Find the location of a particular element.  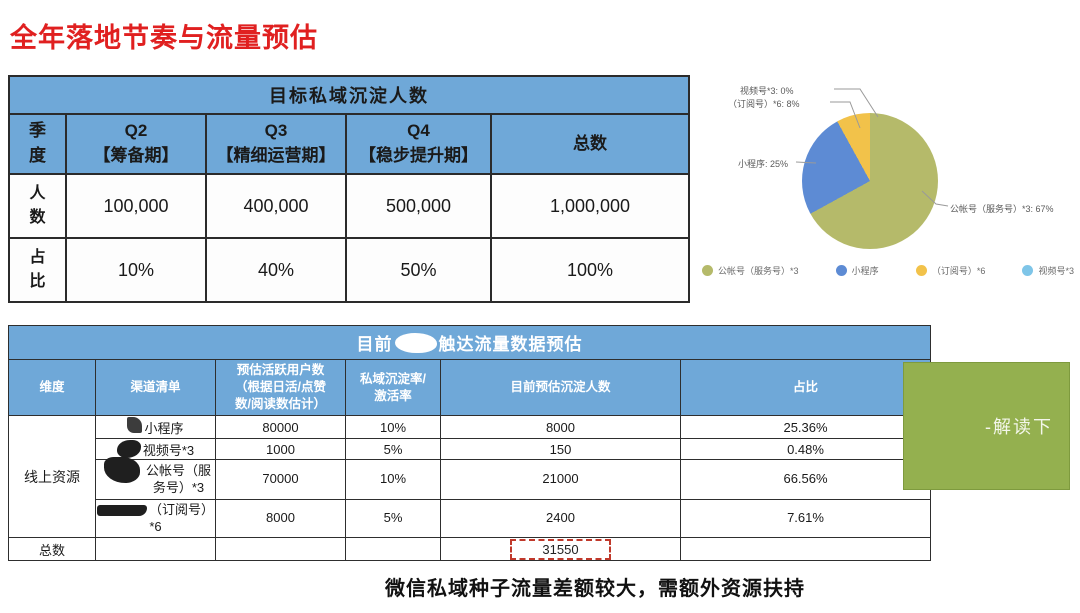

legend-item: 小程序 is located at coordinates (857, 270).